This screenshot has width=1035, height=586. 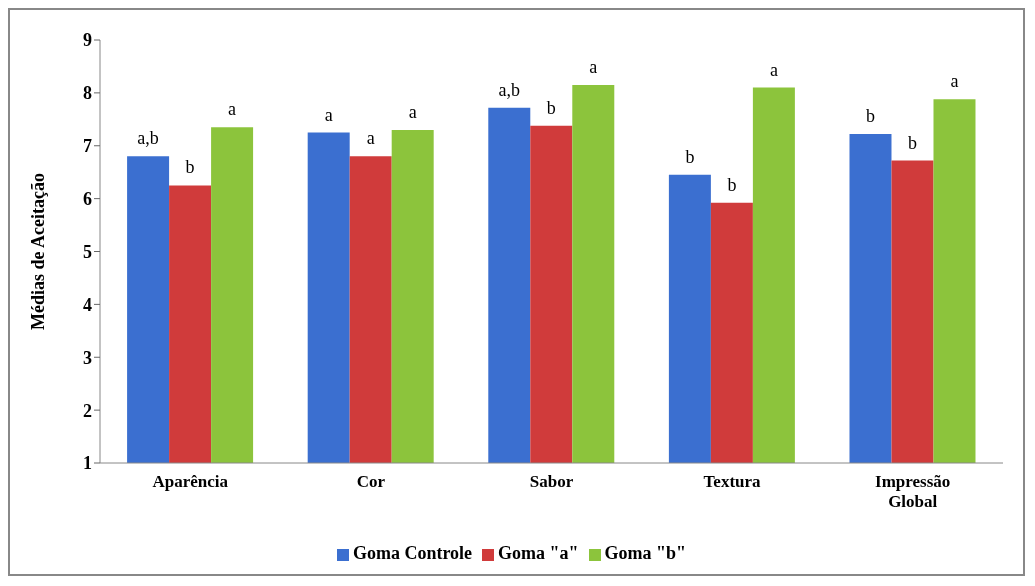 I want to click on y-tick-label: 8, so click(x=87, y=93).